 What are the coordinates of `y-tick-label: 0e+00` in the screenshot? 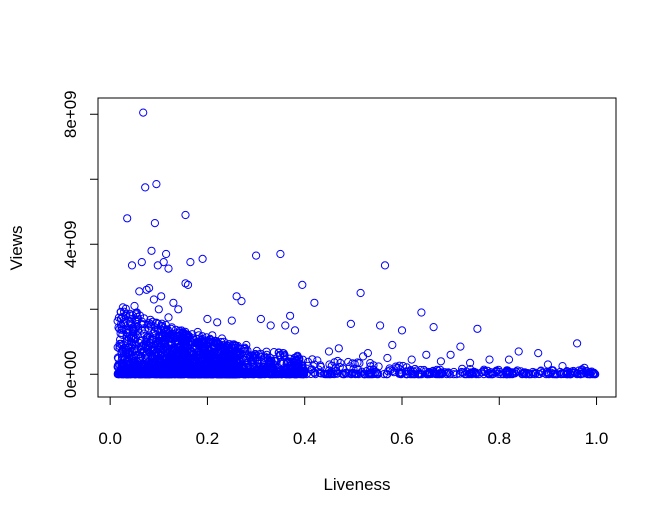 It's located at (70, 374).